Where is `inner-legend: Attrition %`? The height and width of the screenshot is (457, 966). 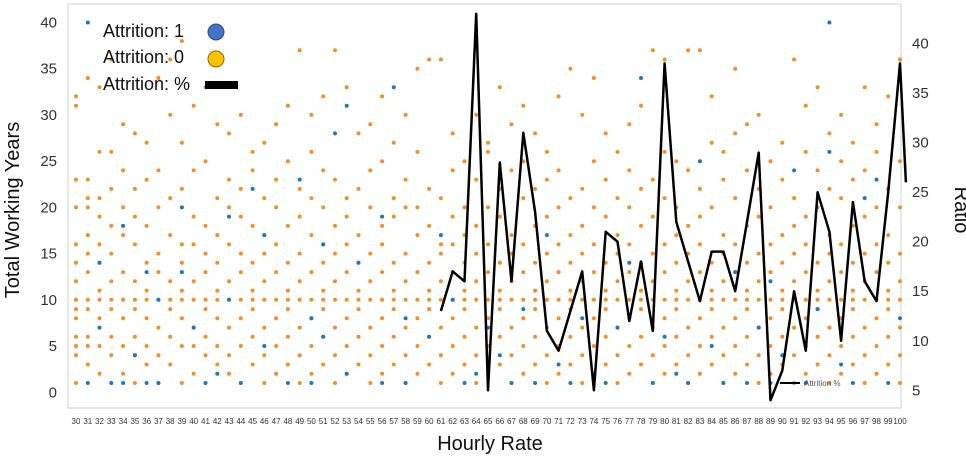
inner-legend: Attrition % is located at coordinates (810, 383).